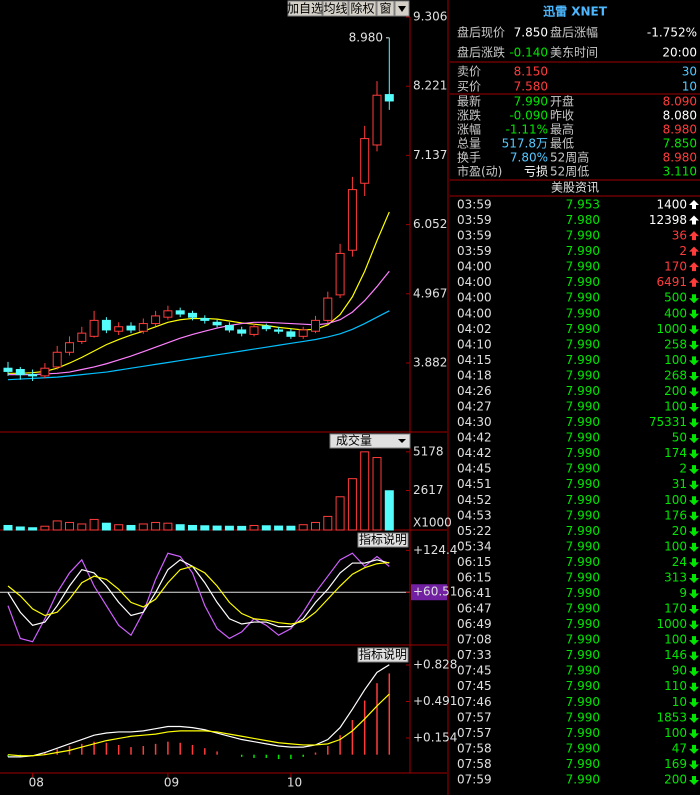 The width and height of the screenshot is (700, 795). Describe the element at coordinates (671, 624) in the screenshot. I see `trade-volume: 1000` at that location.